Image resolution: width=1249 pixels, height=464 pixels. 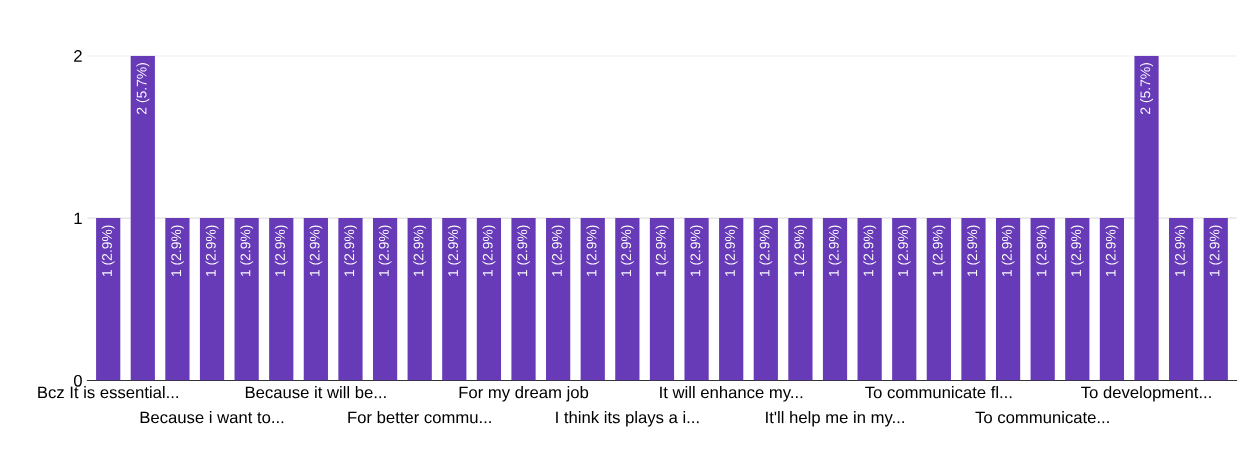 I want to click on y-tick-label: 2, so click(x=78, y=56).